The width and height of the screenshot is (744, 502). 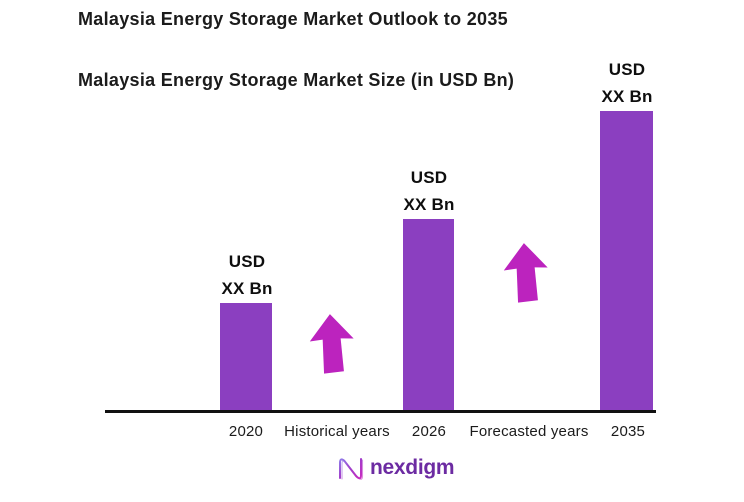 I want to click on x-tick-2035: 2035, so click(x=628, y=431).